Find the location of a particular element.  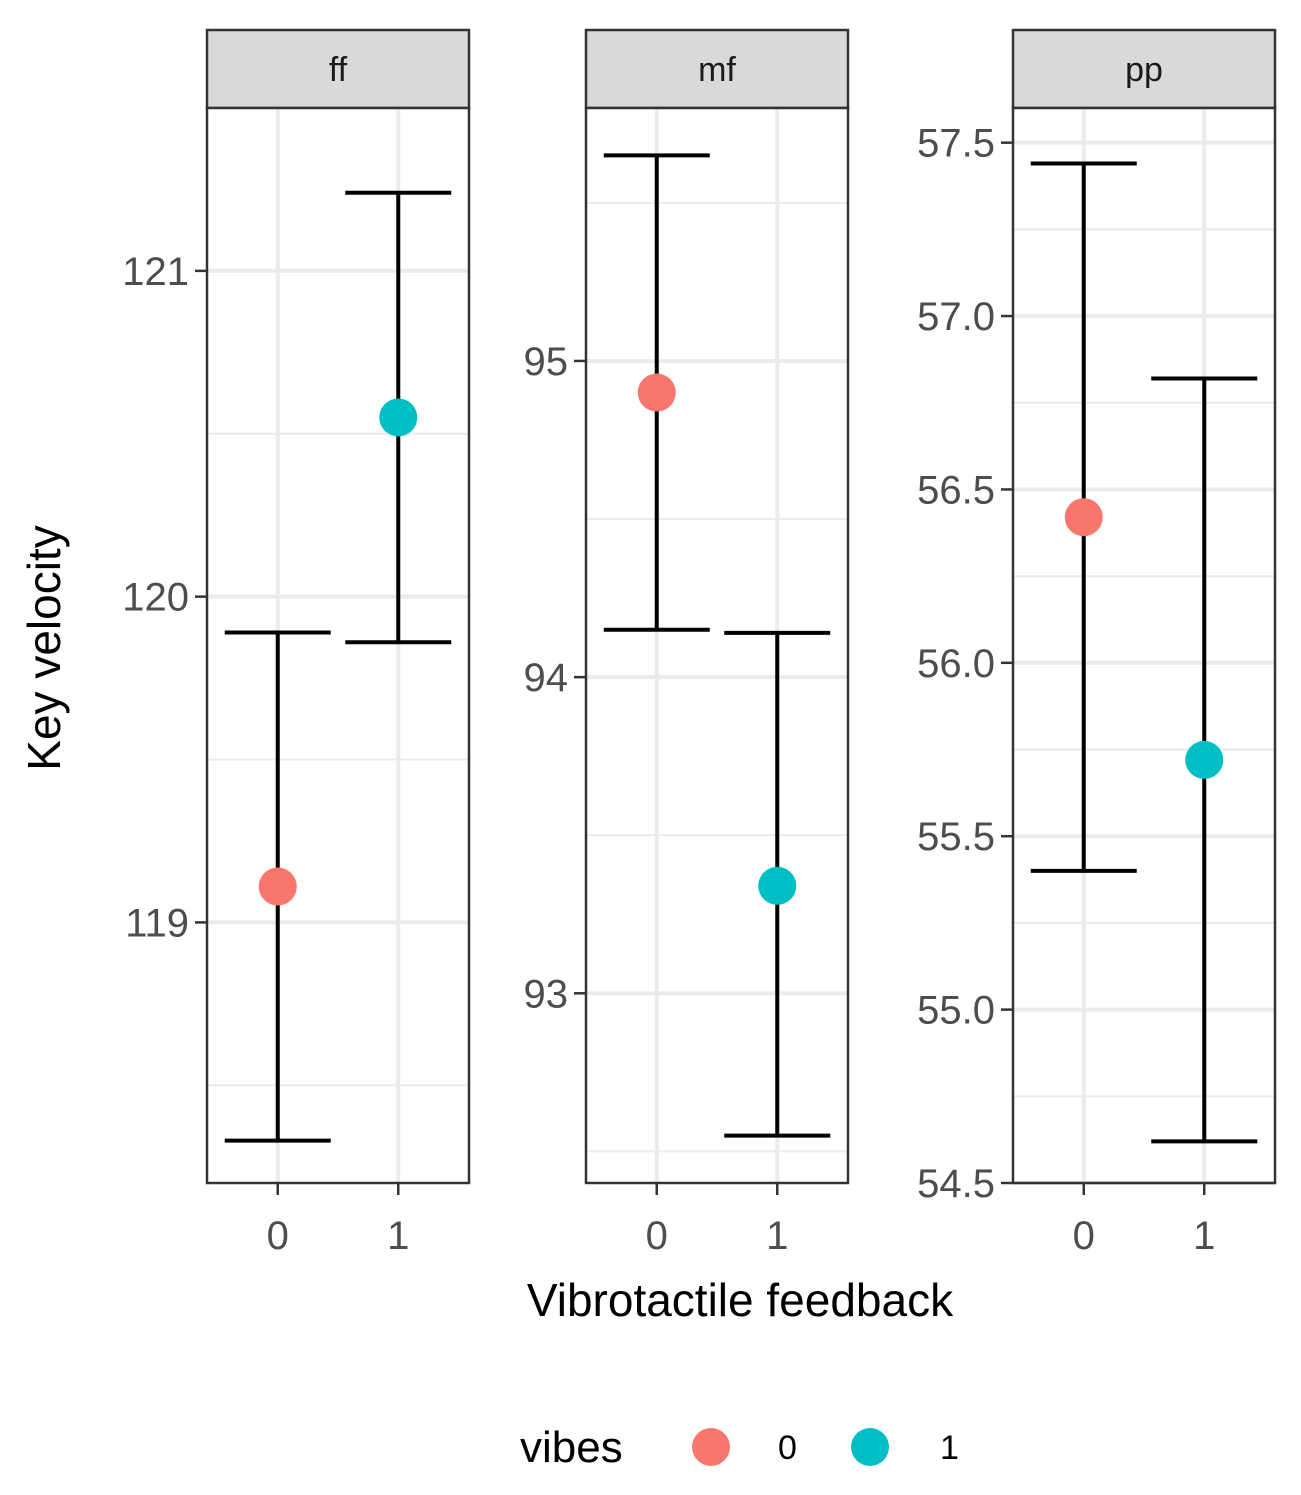

legend-label-0: 0 is located at coordinates (787, 1448).